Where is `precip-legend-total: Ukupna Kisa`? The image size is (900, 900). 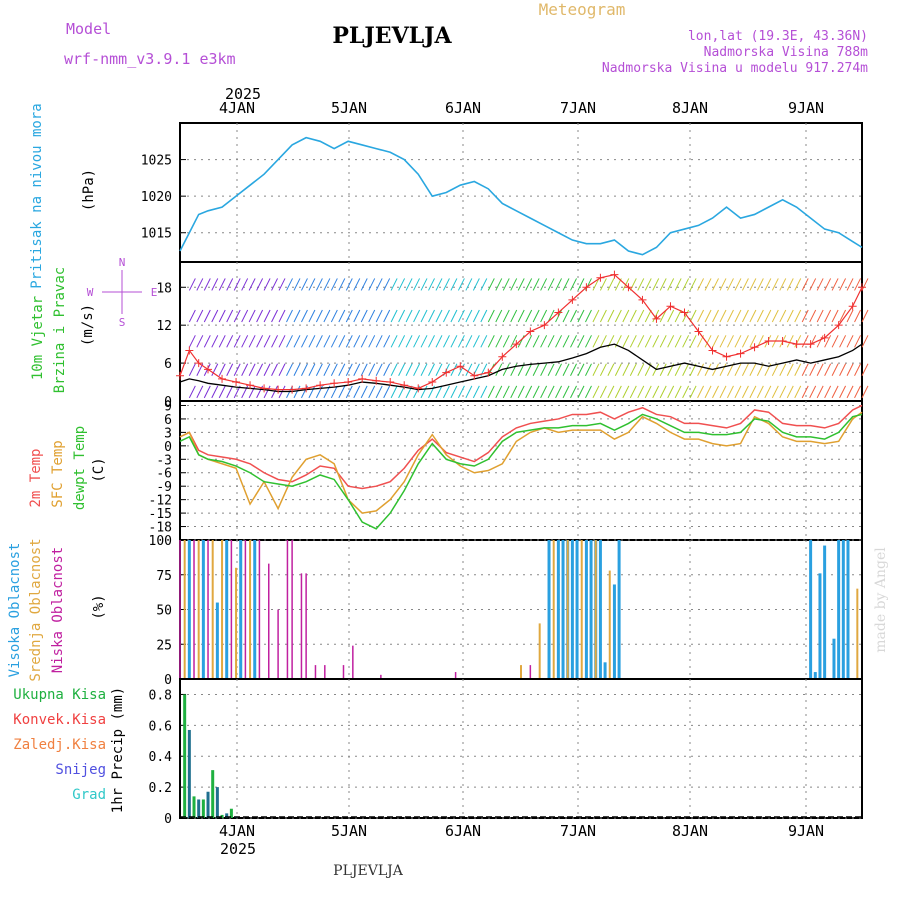 precip-legend-total: Ukupna Kisa is located at coordinates (59, 695).